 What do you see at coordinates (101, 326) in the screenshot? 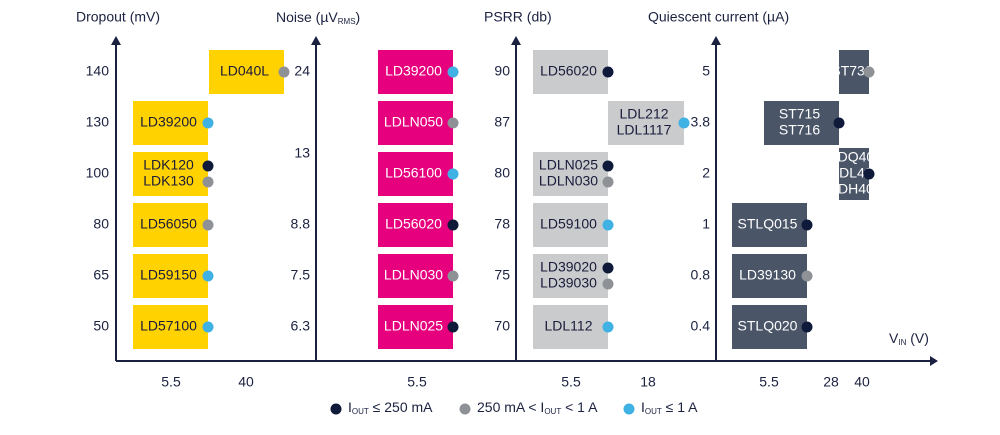
I see `y-tick-label: 50` at bounding box center [101, 326].